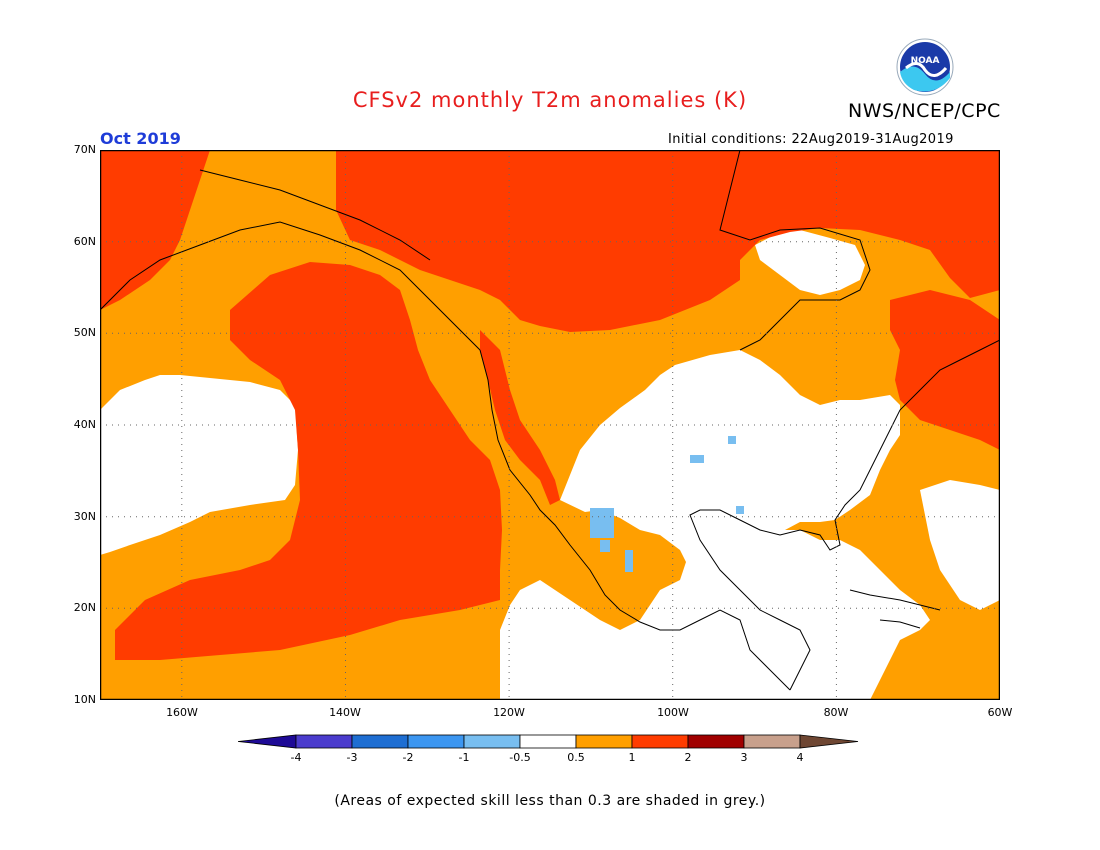 This screenshot has height=850, width=1100. What do you see at coordinates (811, 139) in the screenshot?
I see `initial-conditions: Initial conditions: 22Aug2019-31Aug2019` at bounding box center [811, 139].